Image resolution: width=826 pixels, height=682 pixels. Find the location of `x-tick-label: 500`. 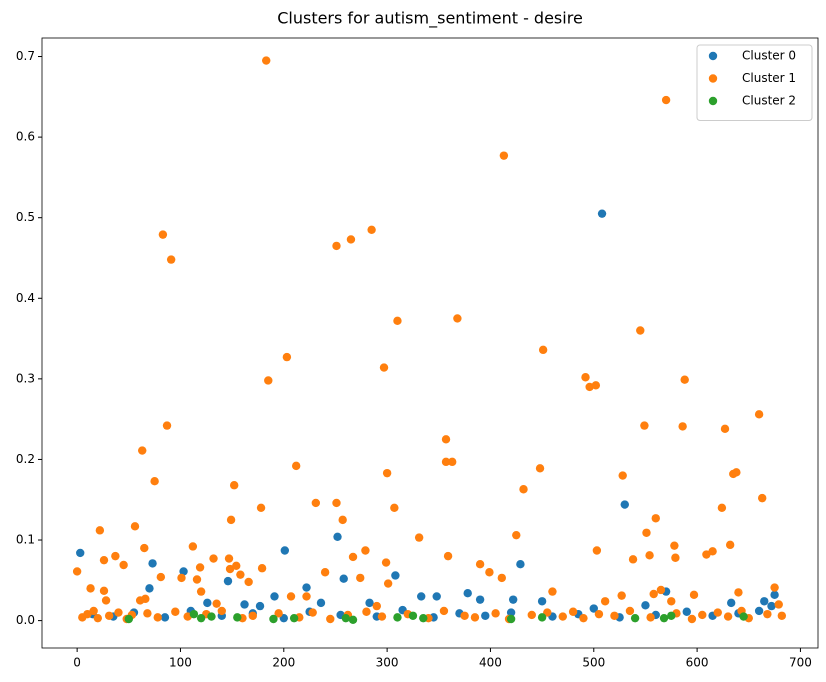

x-tick-label: 500 is located at coordinates (593, 663).